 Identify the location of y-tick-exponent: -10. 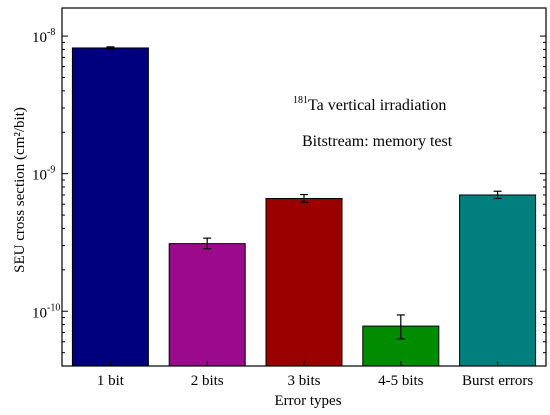
(53, 307).